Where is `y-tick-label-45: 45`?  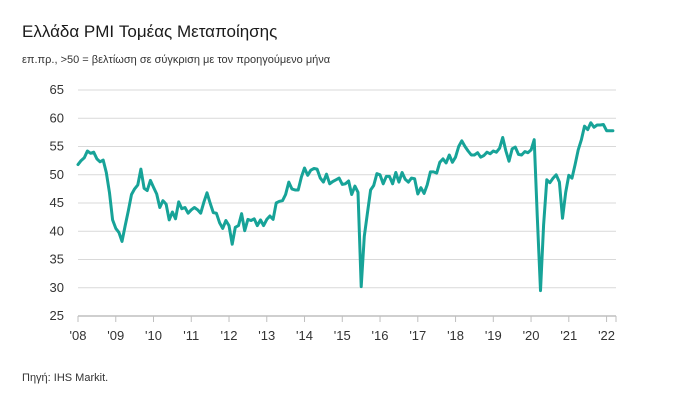
y-tick-label-45: 45 is located at coordinates (57, 202).